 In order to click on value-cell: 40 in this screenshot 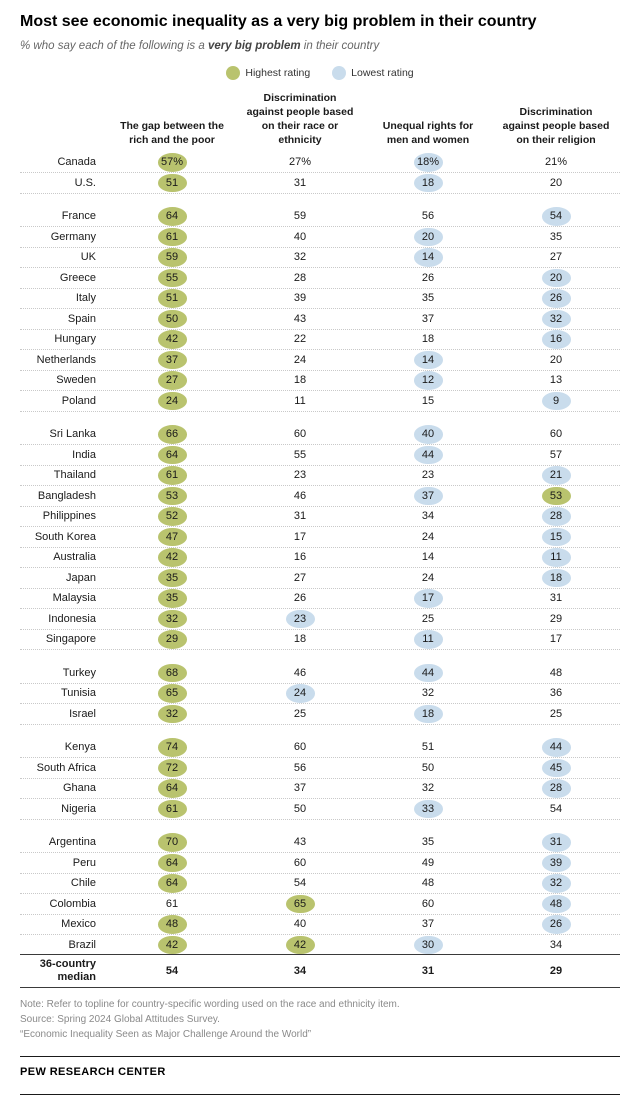, I will do `click(428, 434)`.